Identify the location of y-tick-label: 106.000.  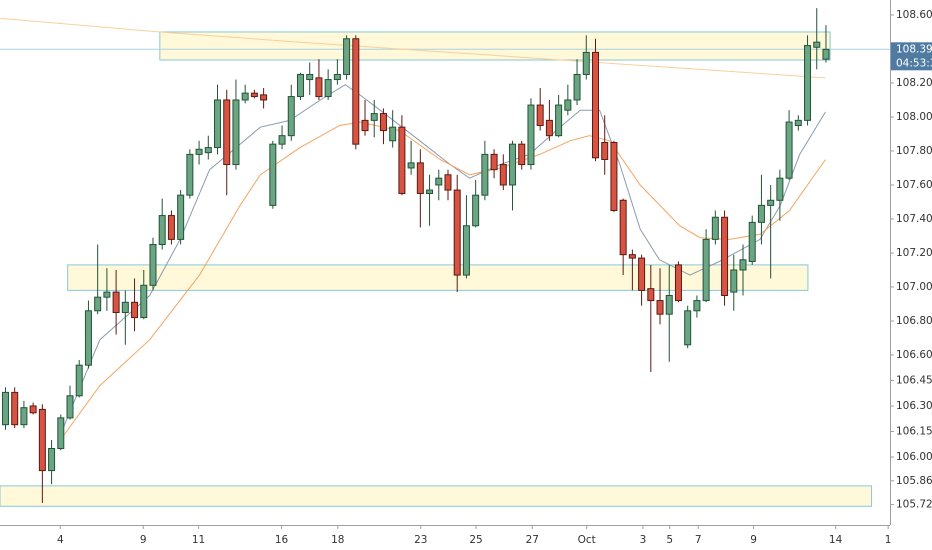
(914, 457).